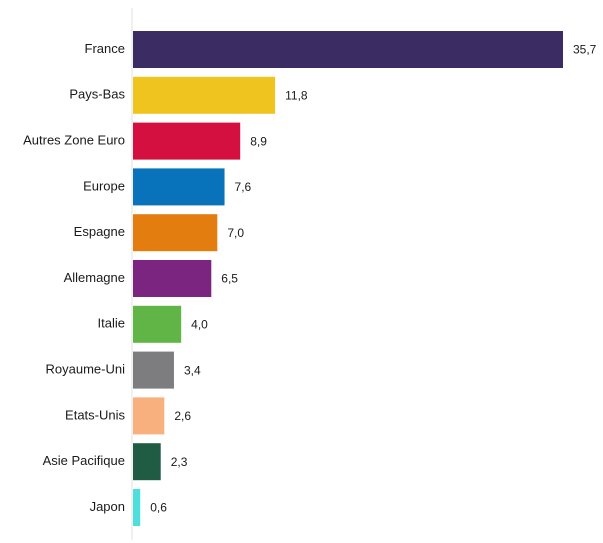 This screenshot has height=543, width=603. What do you see at coordinates (105, 48) in the screenshot?
I see `category-label: France` at bounding box center [105, 48].